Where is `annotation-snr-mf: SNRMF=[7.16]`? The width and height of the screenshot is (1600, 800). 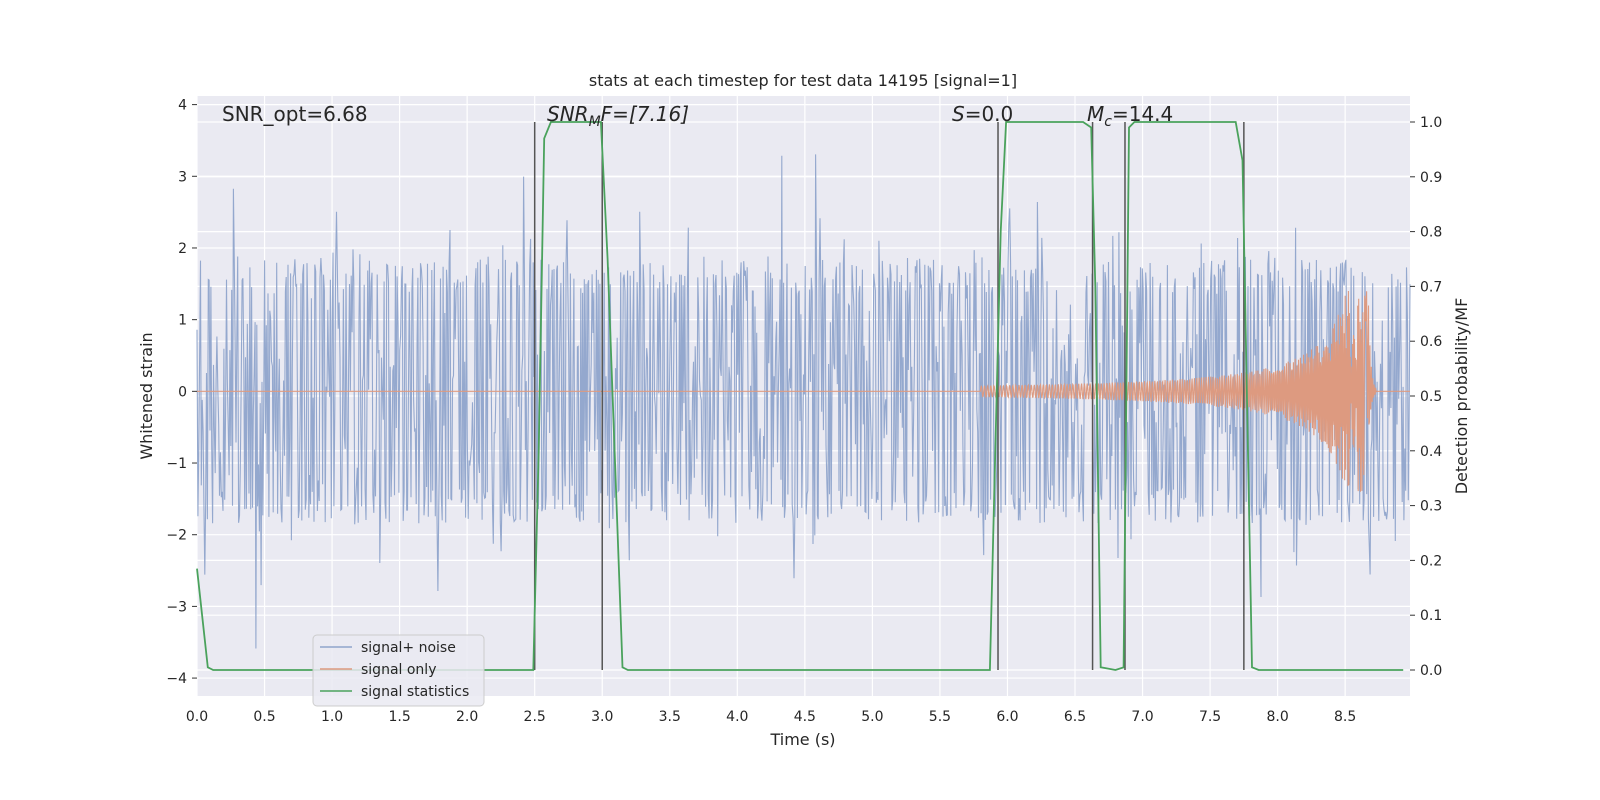 annotation-snr-mf: SNRMF=[7.16] is located at coordinates (618, 116).